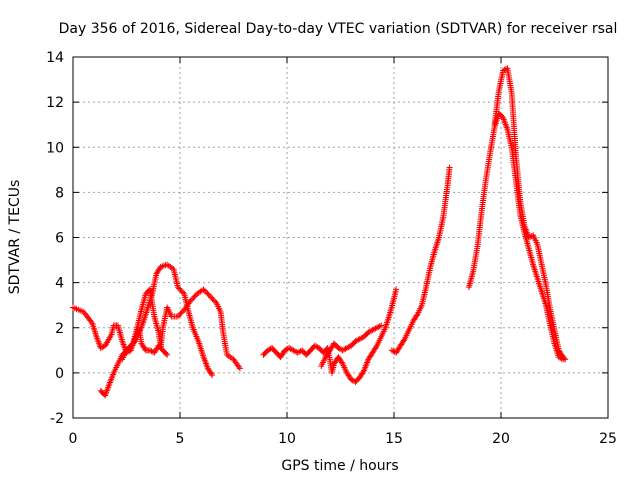 Image resolution: width=640 pixels, height=480 pixels. What do you see at coordinates (420, 260) in the screenshot?
I see `series-arc6` at bounding box center [420, 260].